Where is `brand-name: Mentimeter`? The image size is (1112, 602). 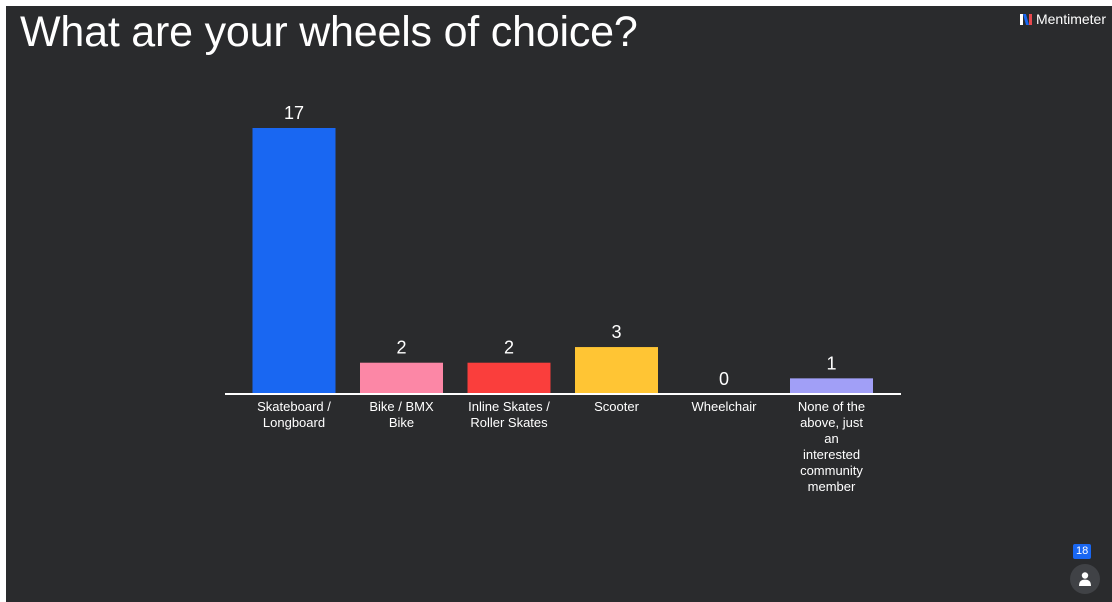 brand-name: Mentimeter is located at coordinates (1070, 19).